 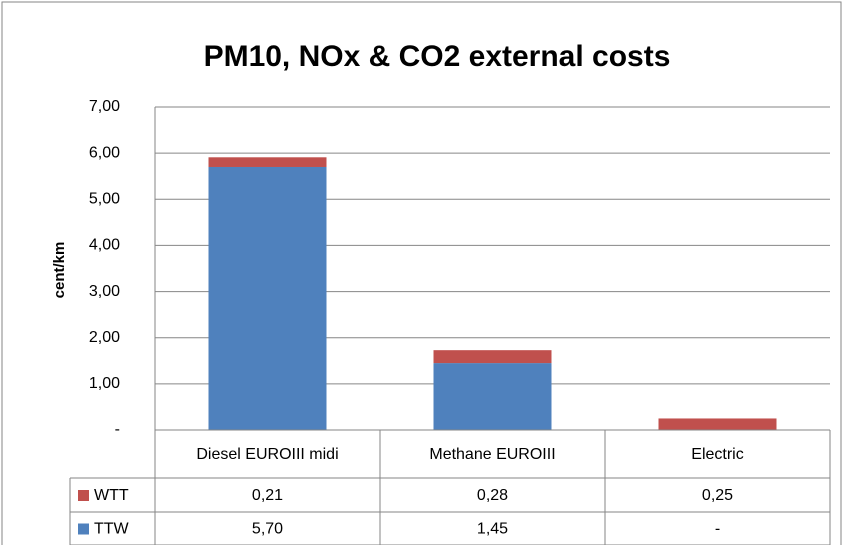 What do you see at coordinates (104, 383) in the screenshot?
I see `y-tick-label: 1,00` at bounding box center [104, 383].